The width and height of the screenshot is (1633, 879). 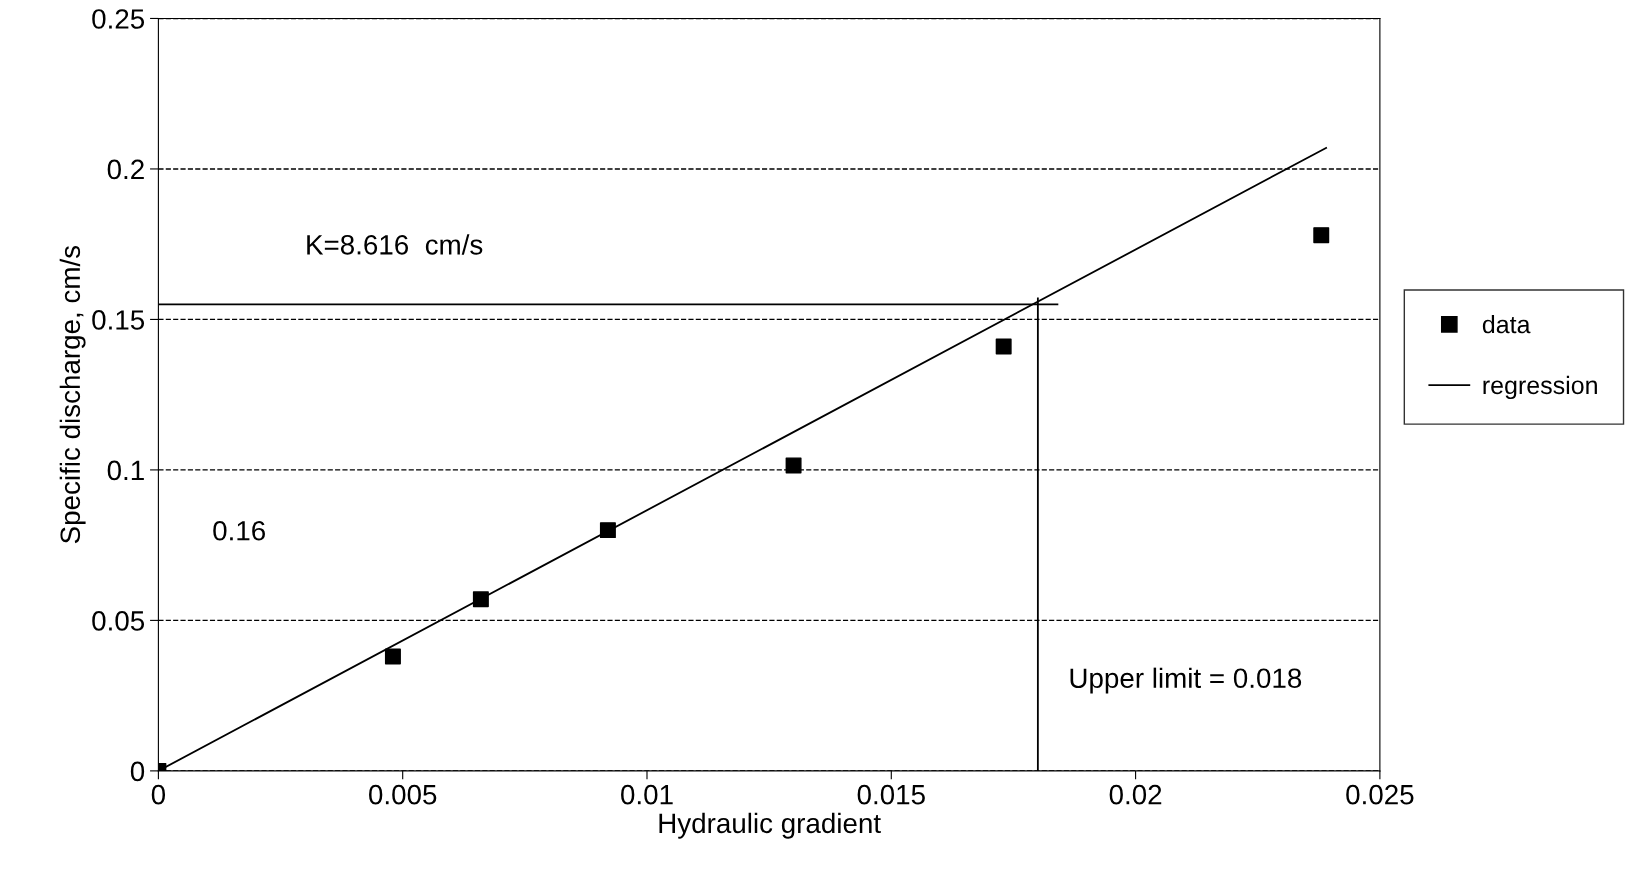 I want to click on x-tick-label: 0.025, so click(x=1380, y=794).